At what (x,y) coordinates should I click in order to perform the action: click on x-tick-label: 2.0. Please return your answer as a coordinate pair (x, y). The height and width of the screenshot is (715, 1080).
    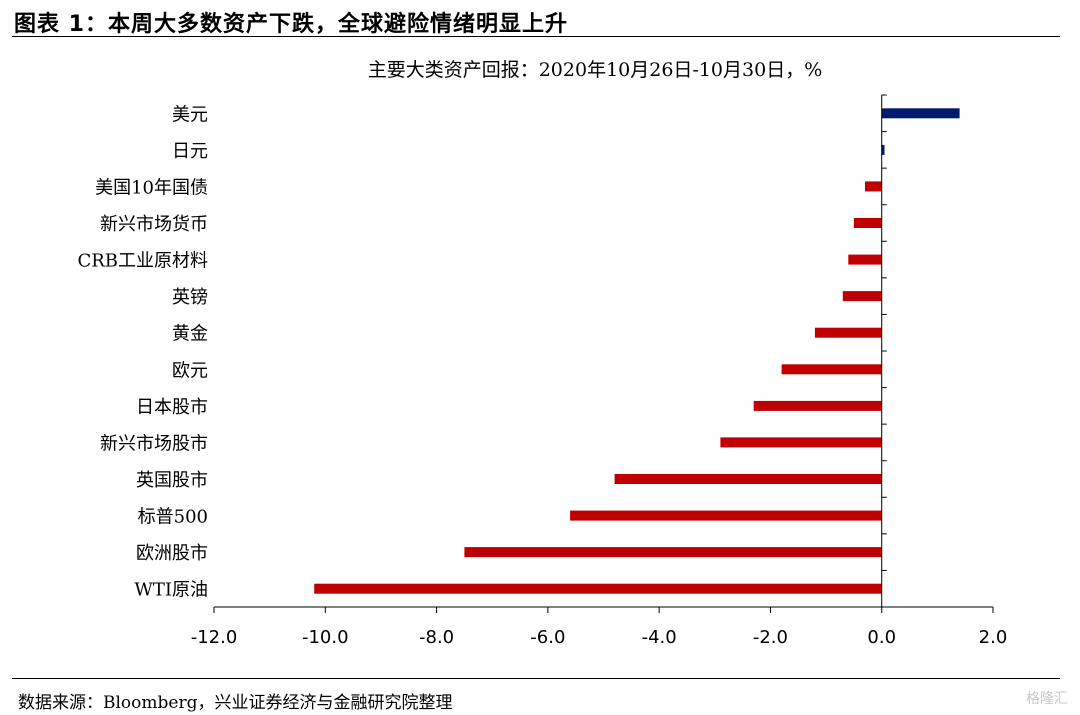
    Looking at the image, I should click on (993, 637).